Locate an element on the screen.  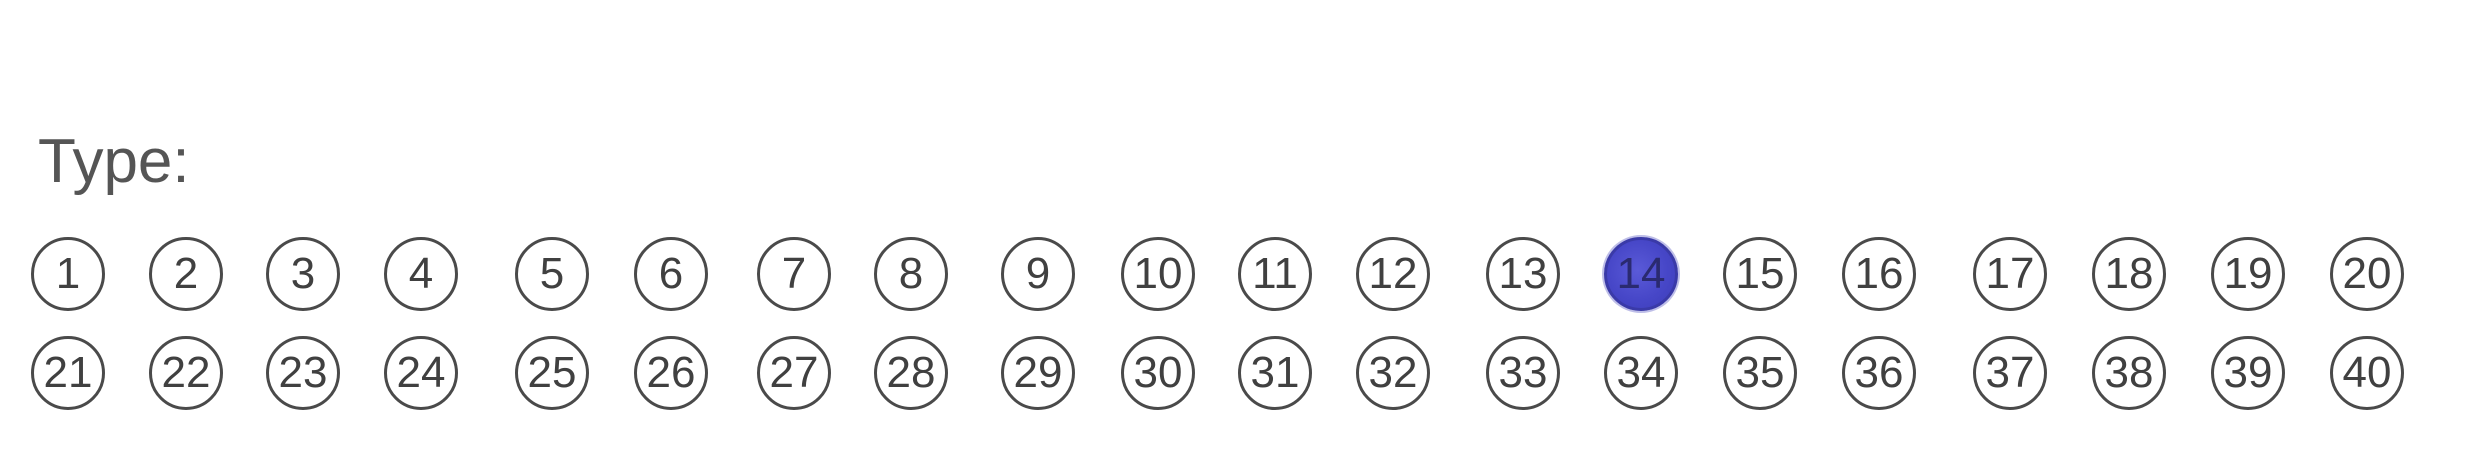
answer-bubble-9: 9 is located at coordinates (1038, 274).